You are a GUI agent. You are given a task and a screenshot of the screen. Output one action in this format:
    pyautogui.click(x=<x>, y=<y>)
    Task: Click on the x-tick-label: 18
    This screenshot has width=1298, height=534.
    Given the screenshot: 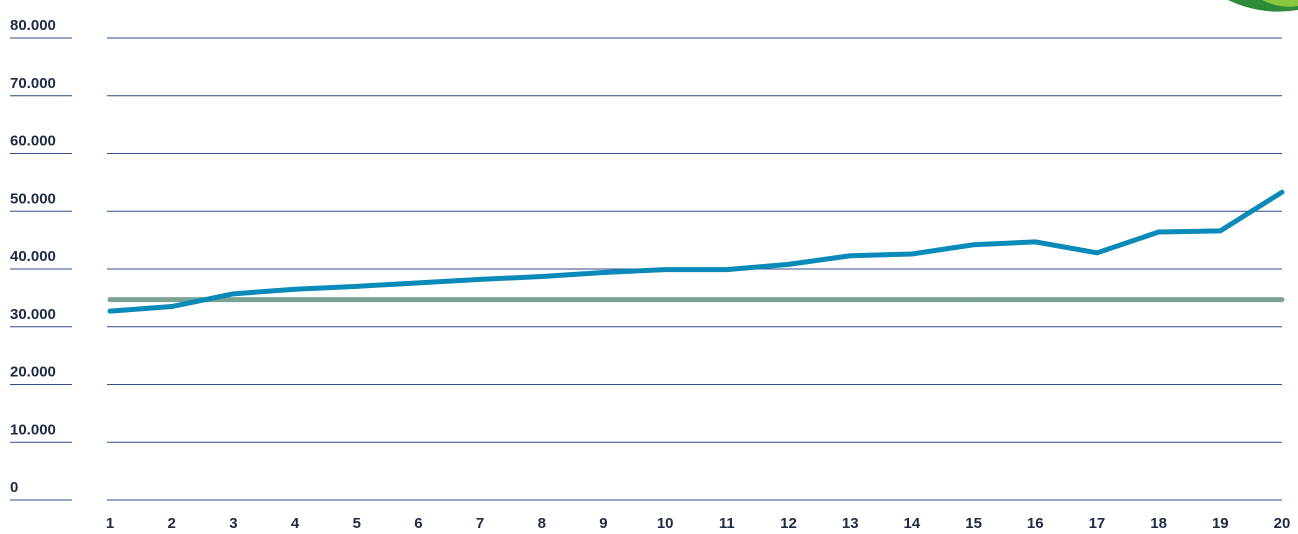 What is the action you would take?
    pyautogui.click(x=1158, y=523)
    